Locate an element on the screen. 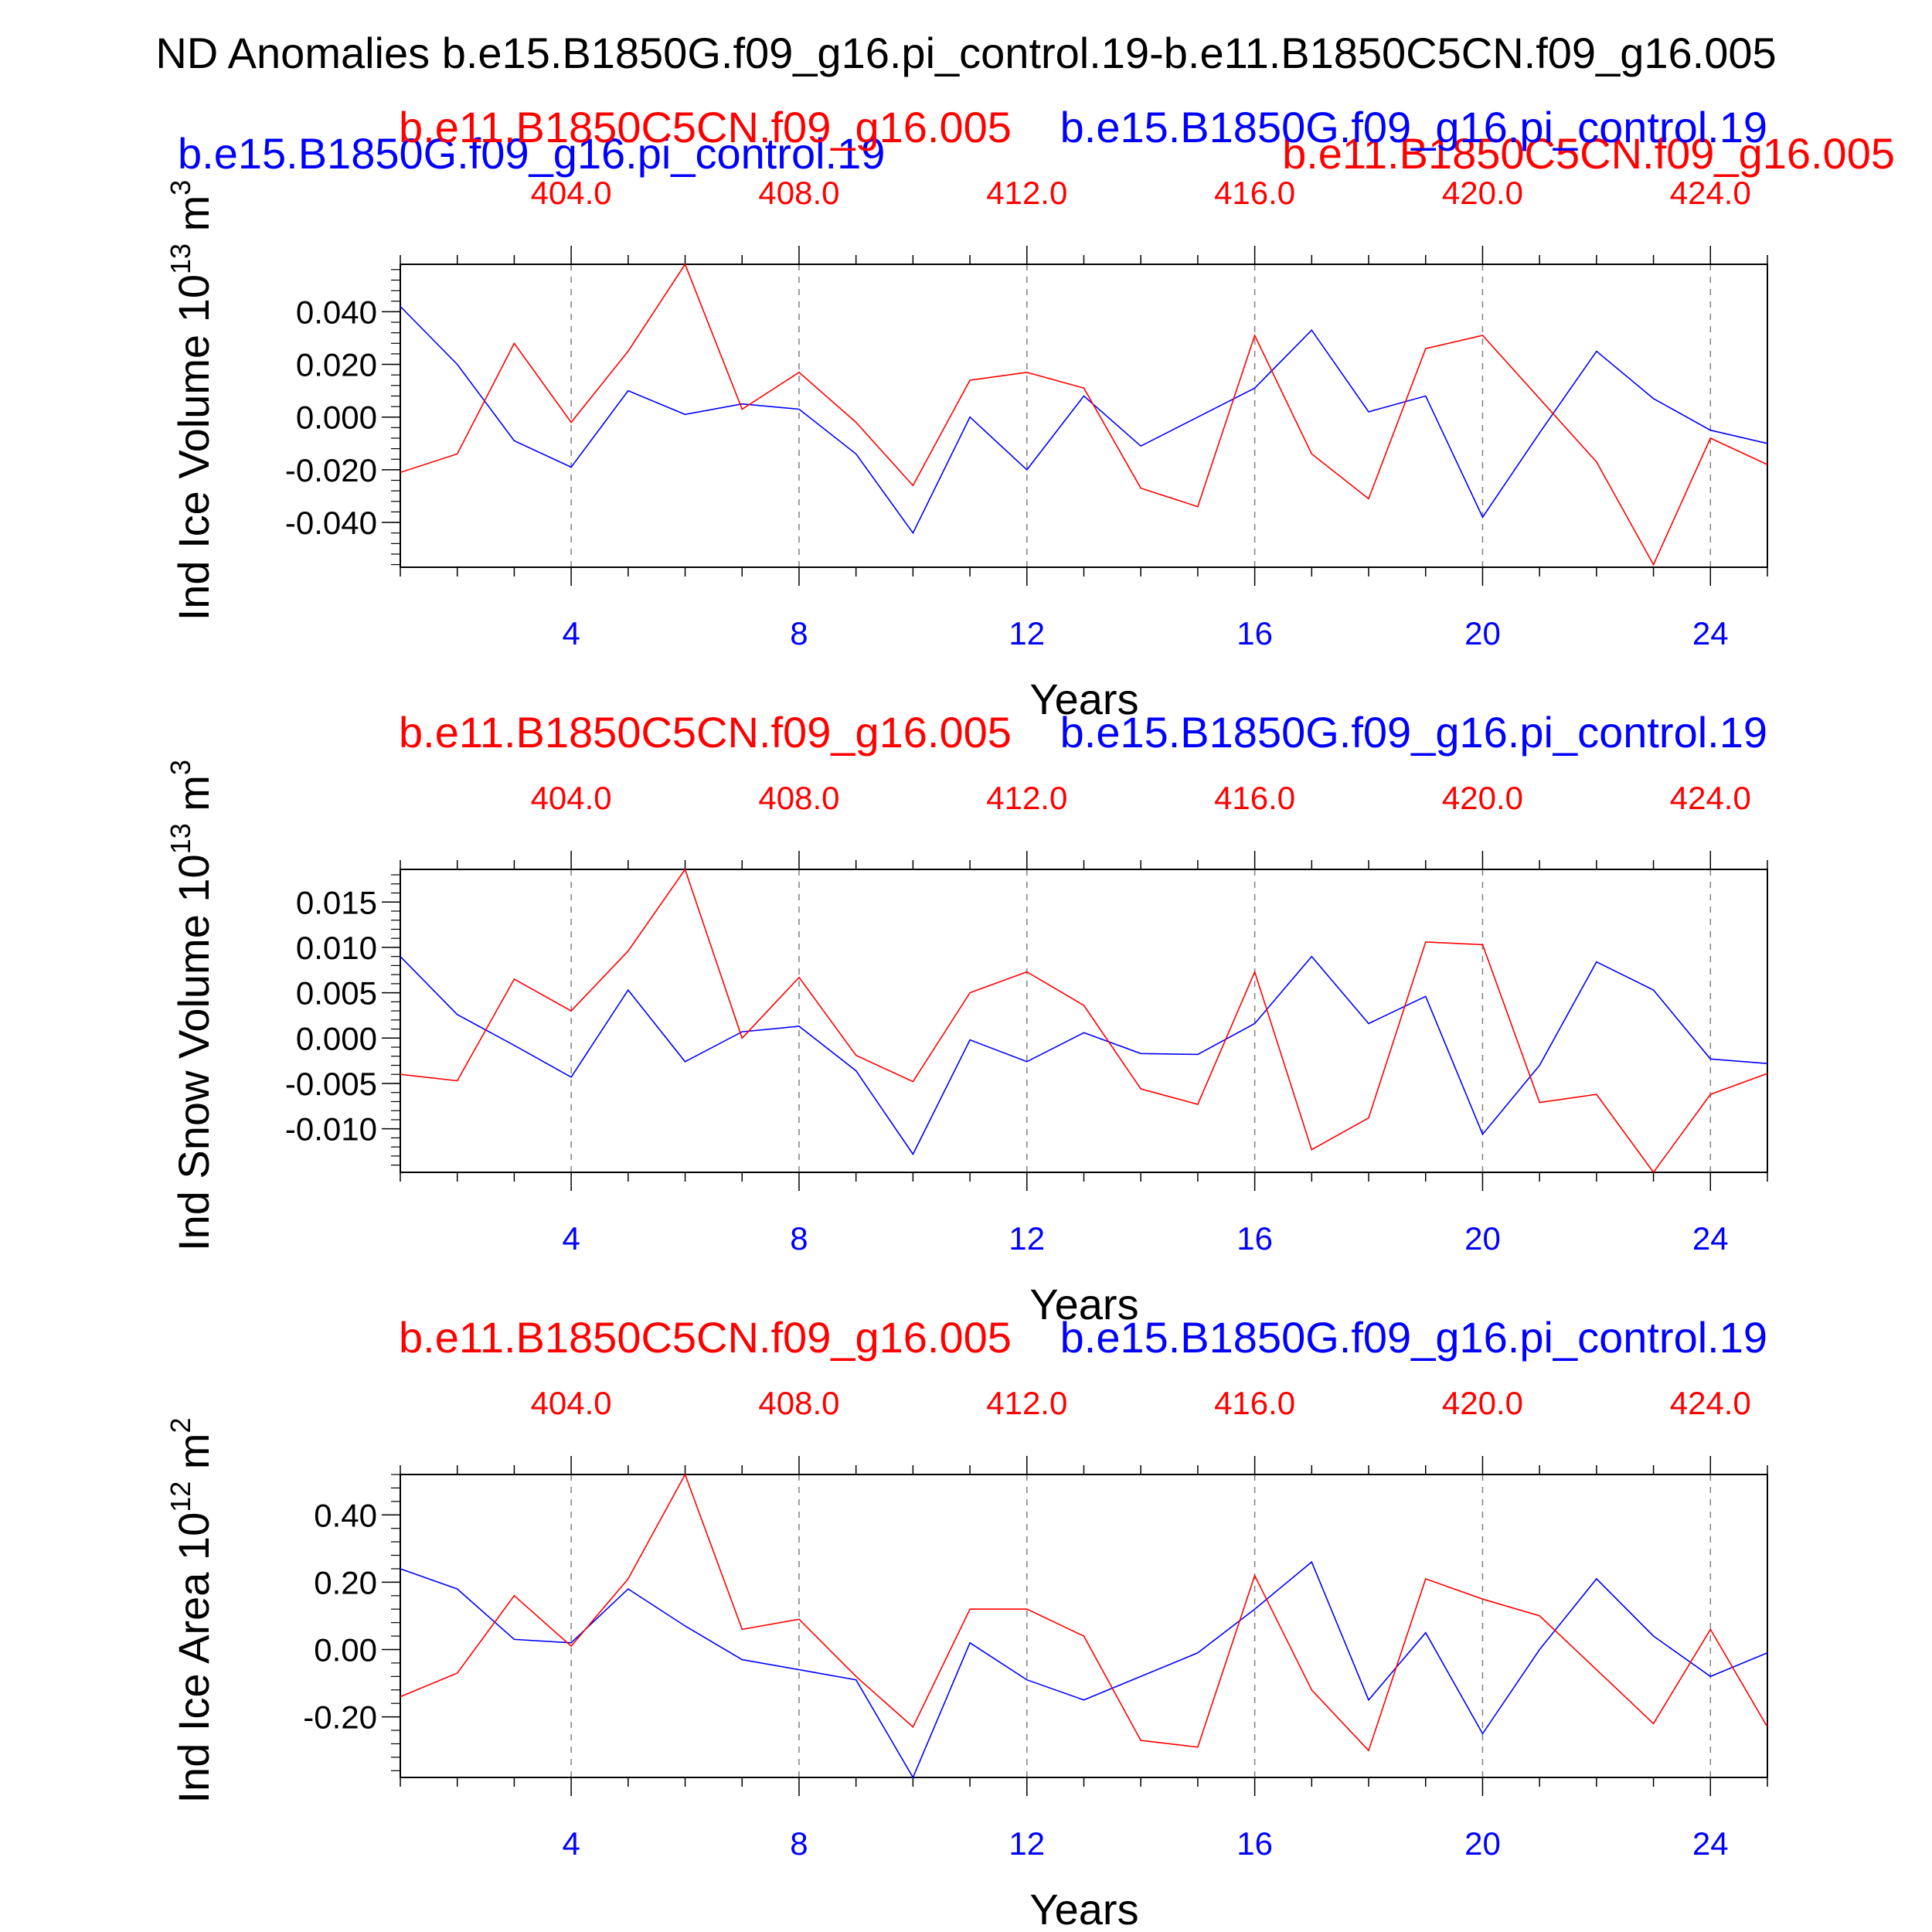 This screenshot has height=1932, width=1932. overlay-case-b-label: b.e11.B1850C5CN.f09_g16.005 is located at coordinates (1588, 153).